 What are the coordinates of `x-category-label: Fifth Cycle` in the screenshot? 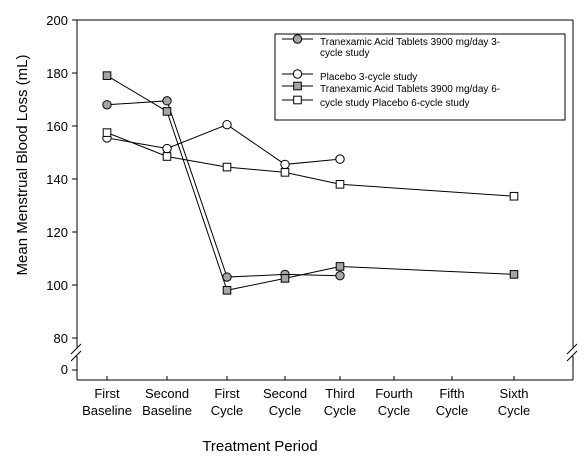 It's located at (452, 402).